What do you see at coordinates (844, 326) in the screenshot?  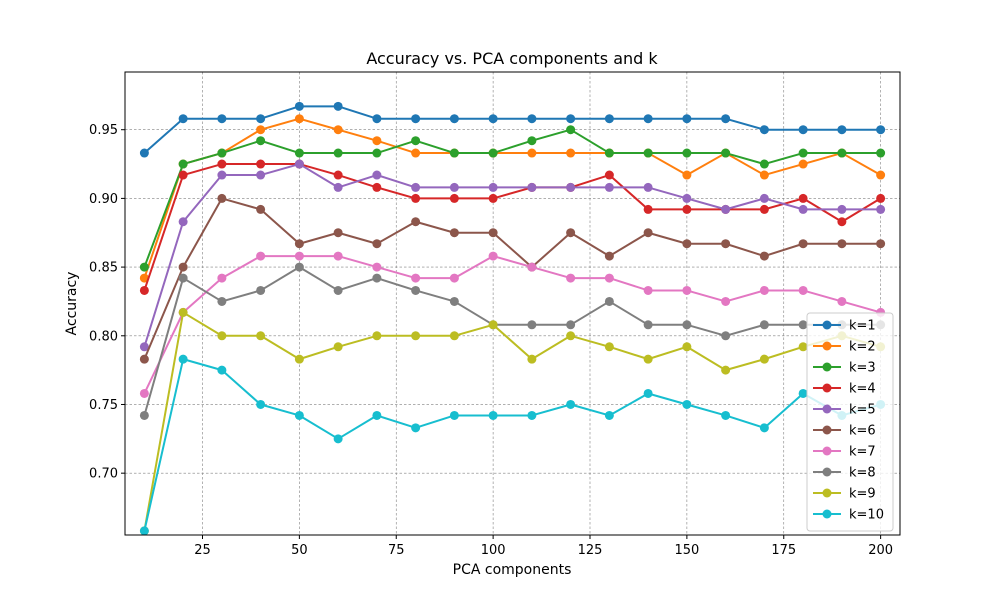 I see `legend-item-k=1: k=1` at bounding box center [844, 326].